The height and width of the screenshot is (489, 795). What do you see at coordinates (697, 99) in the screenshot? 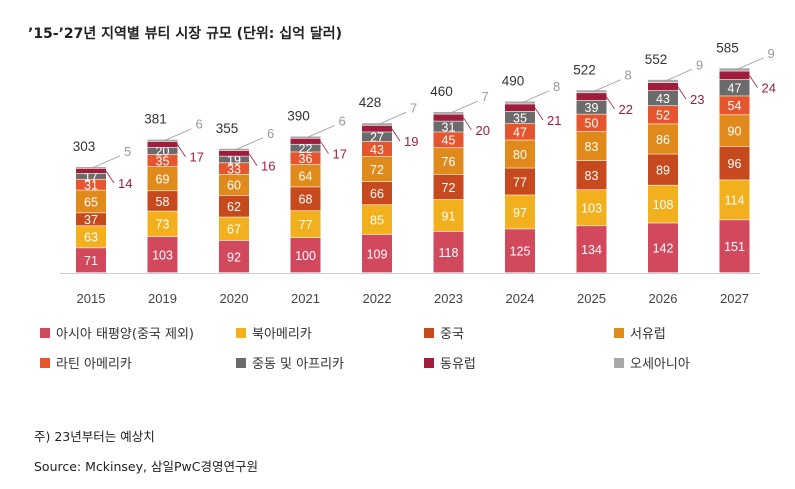
I see `data-label-eastern-europe: 23` at bounding box center [697, 99].